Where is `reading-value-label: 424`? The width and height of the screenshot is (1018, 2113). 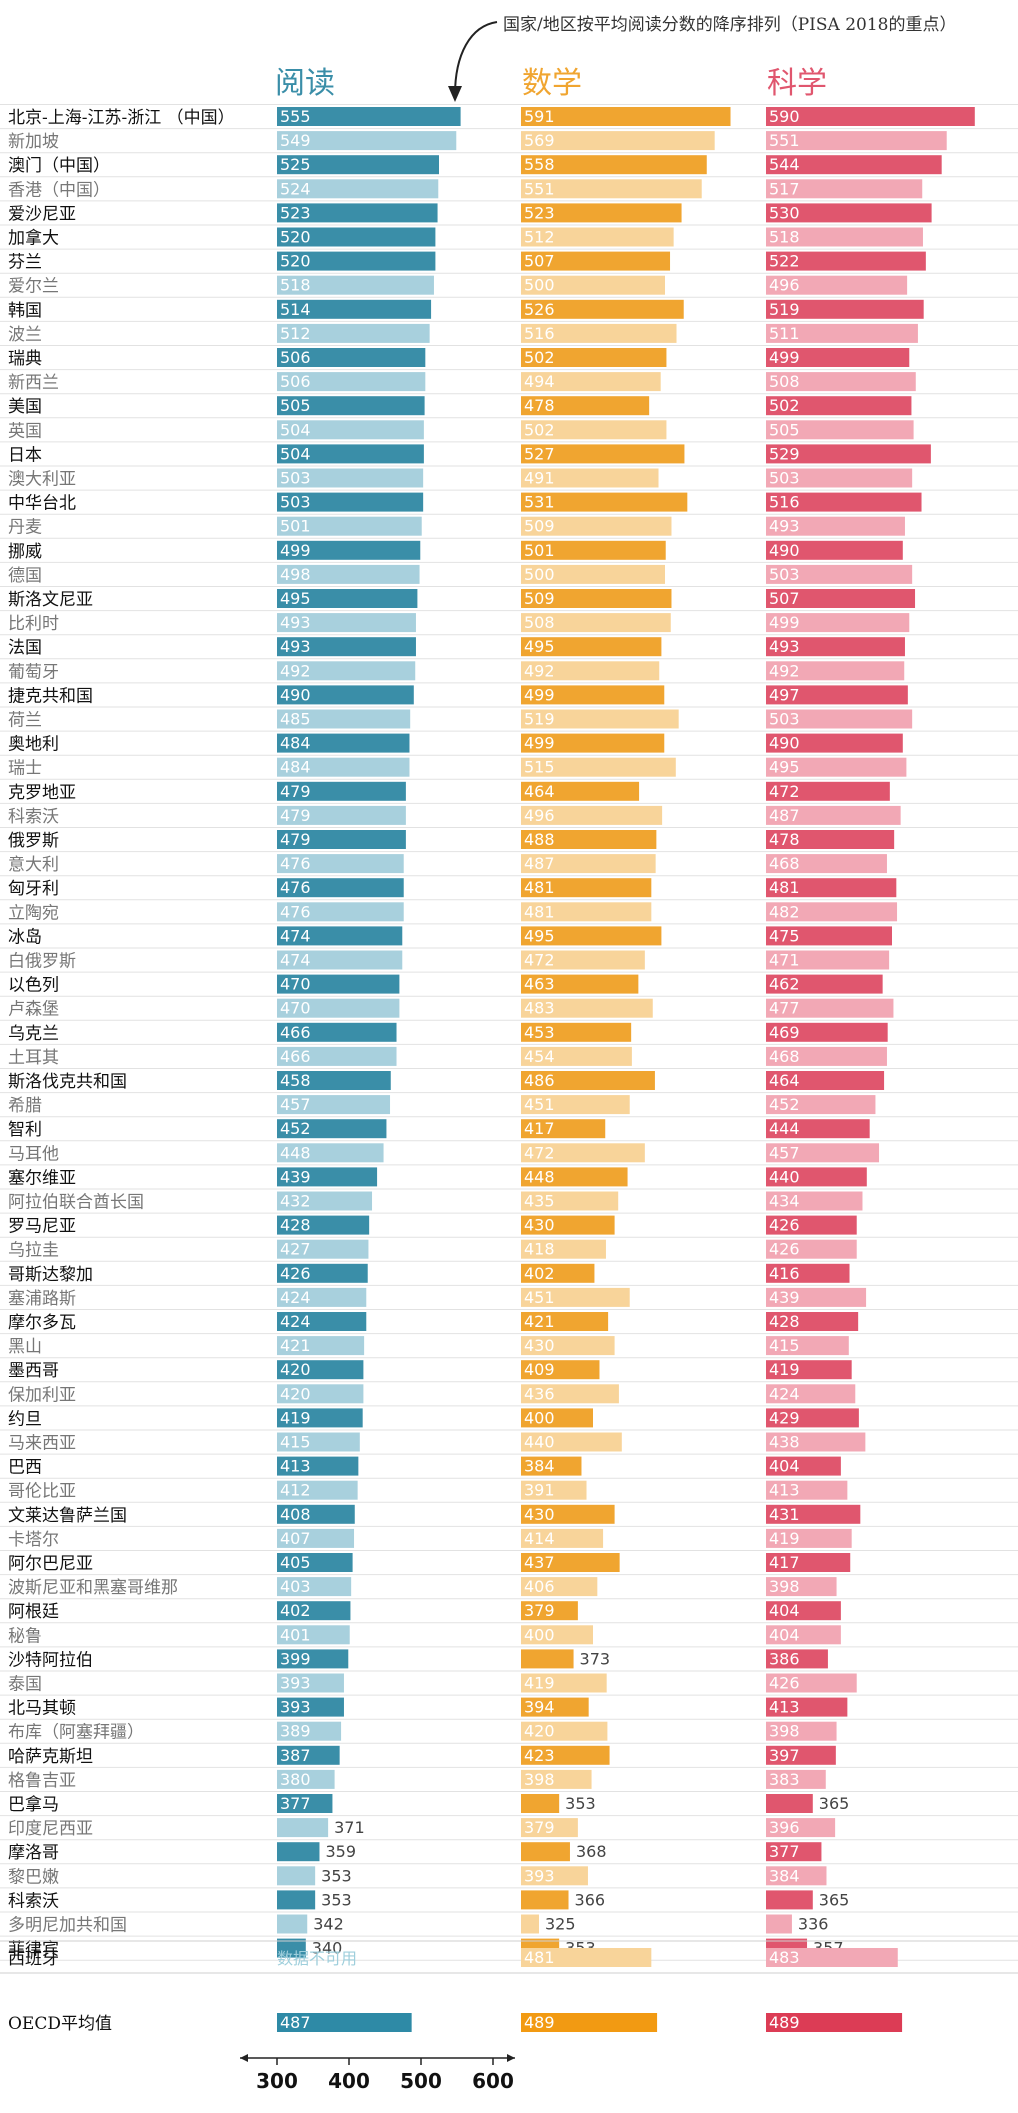
reading-value-label: 424 is located at coordinates (295, 1321).